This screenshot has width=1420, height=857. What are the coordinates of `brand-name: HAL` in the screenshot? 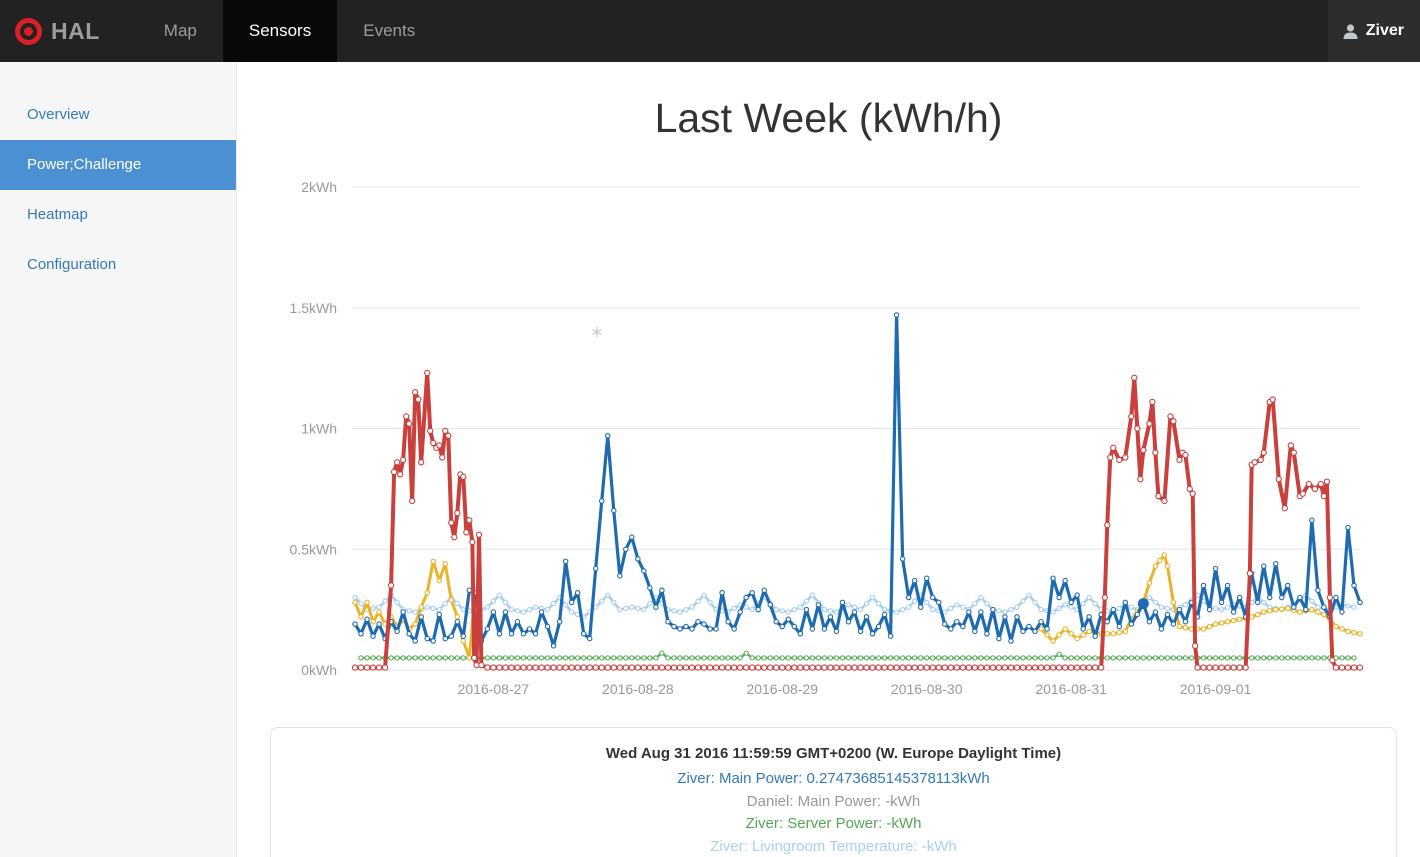 It's located at (75, 30).